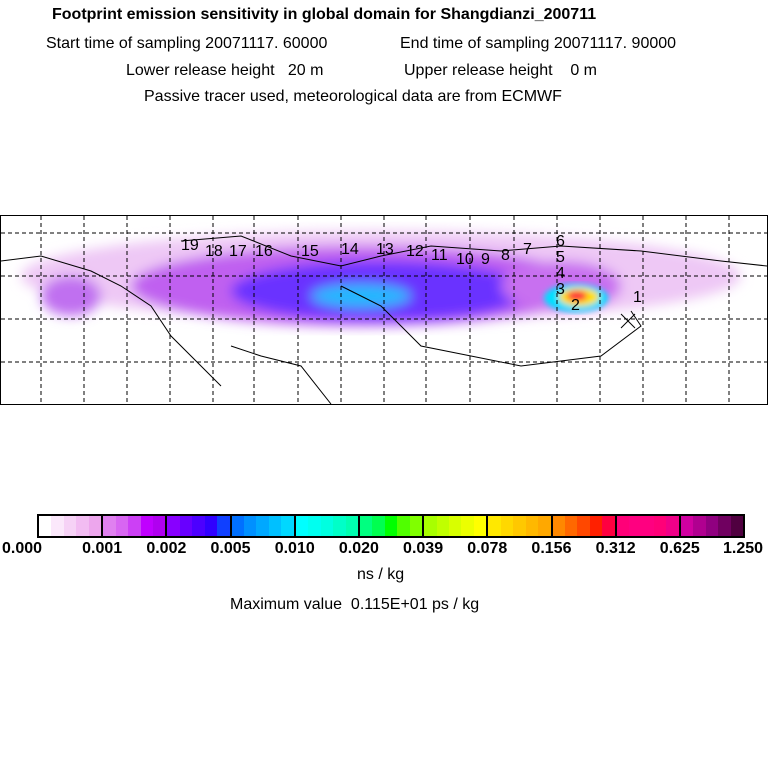  What do you see at coordinates (385, 249) in the screenshot?
I see `trajectory-label: 13` at bounding box center [385, 249].